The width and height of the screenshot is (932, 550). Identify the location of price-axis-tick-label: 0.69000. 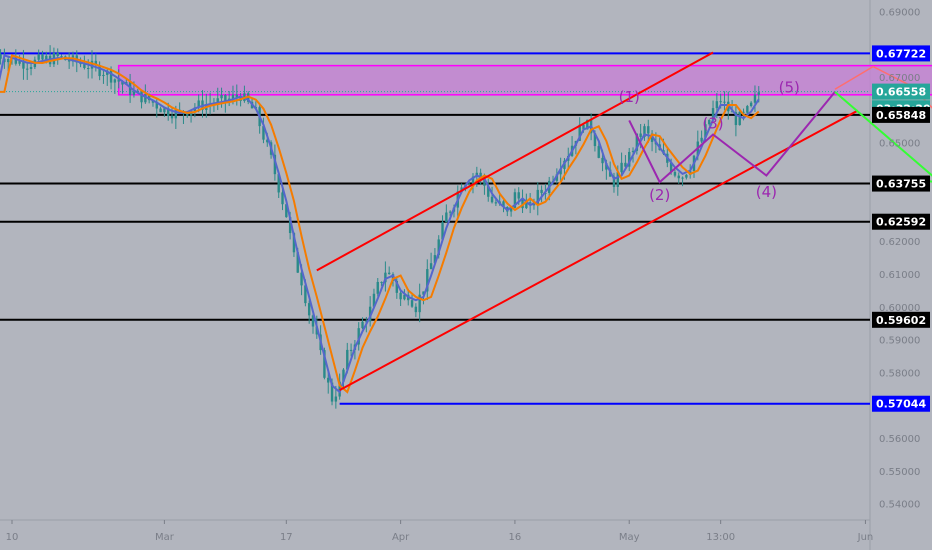
(899, 12).